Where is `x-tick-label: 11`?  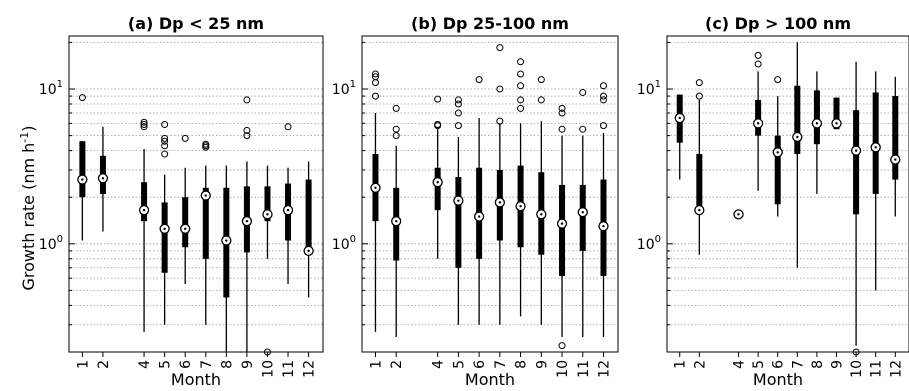
x-tick-label: 11 is located at coordinates (877, 369).